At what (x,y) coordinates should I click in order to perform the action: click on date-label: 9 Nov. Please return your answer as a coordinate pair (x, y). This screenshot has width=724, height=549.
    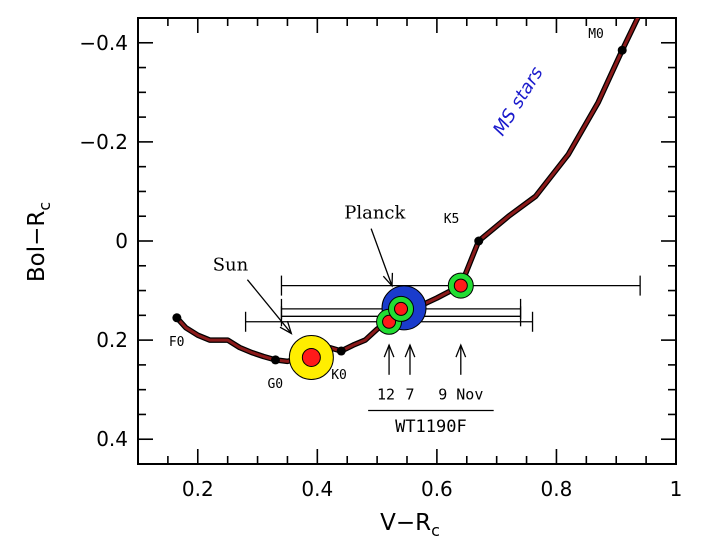
    Looking at the image, I should click on (460, 395).